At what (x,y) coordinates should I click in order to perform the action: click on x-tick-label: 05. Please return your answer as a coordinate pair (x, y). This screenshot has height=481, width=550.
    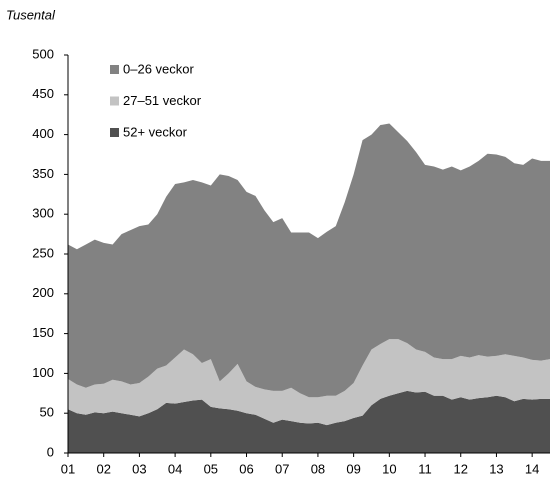
    Looking at the image, I should click on (211, 468).